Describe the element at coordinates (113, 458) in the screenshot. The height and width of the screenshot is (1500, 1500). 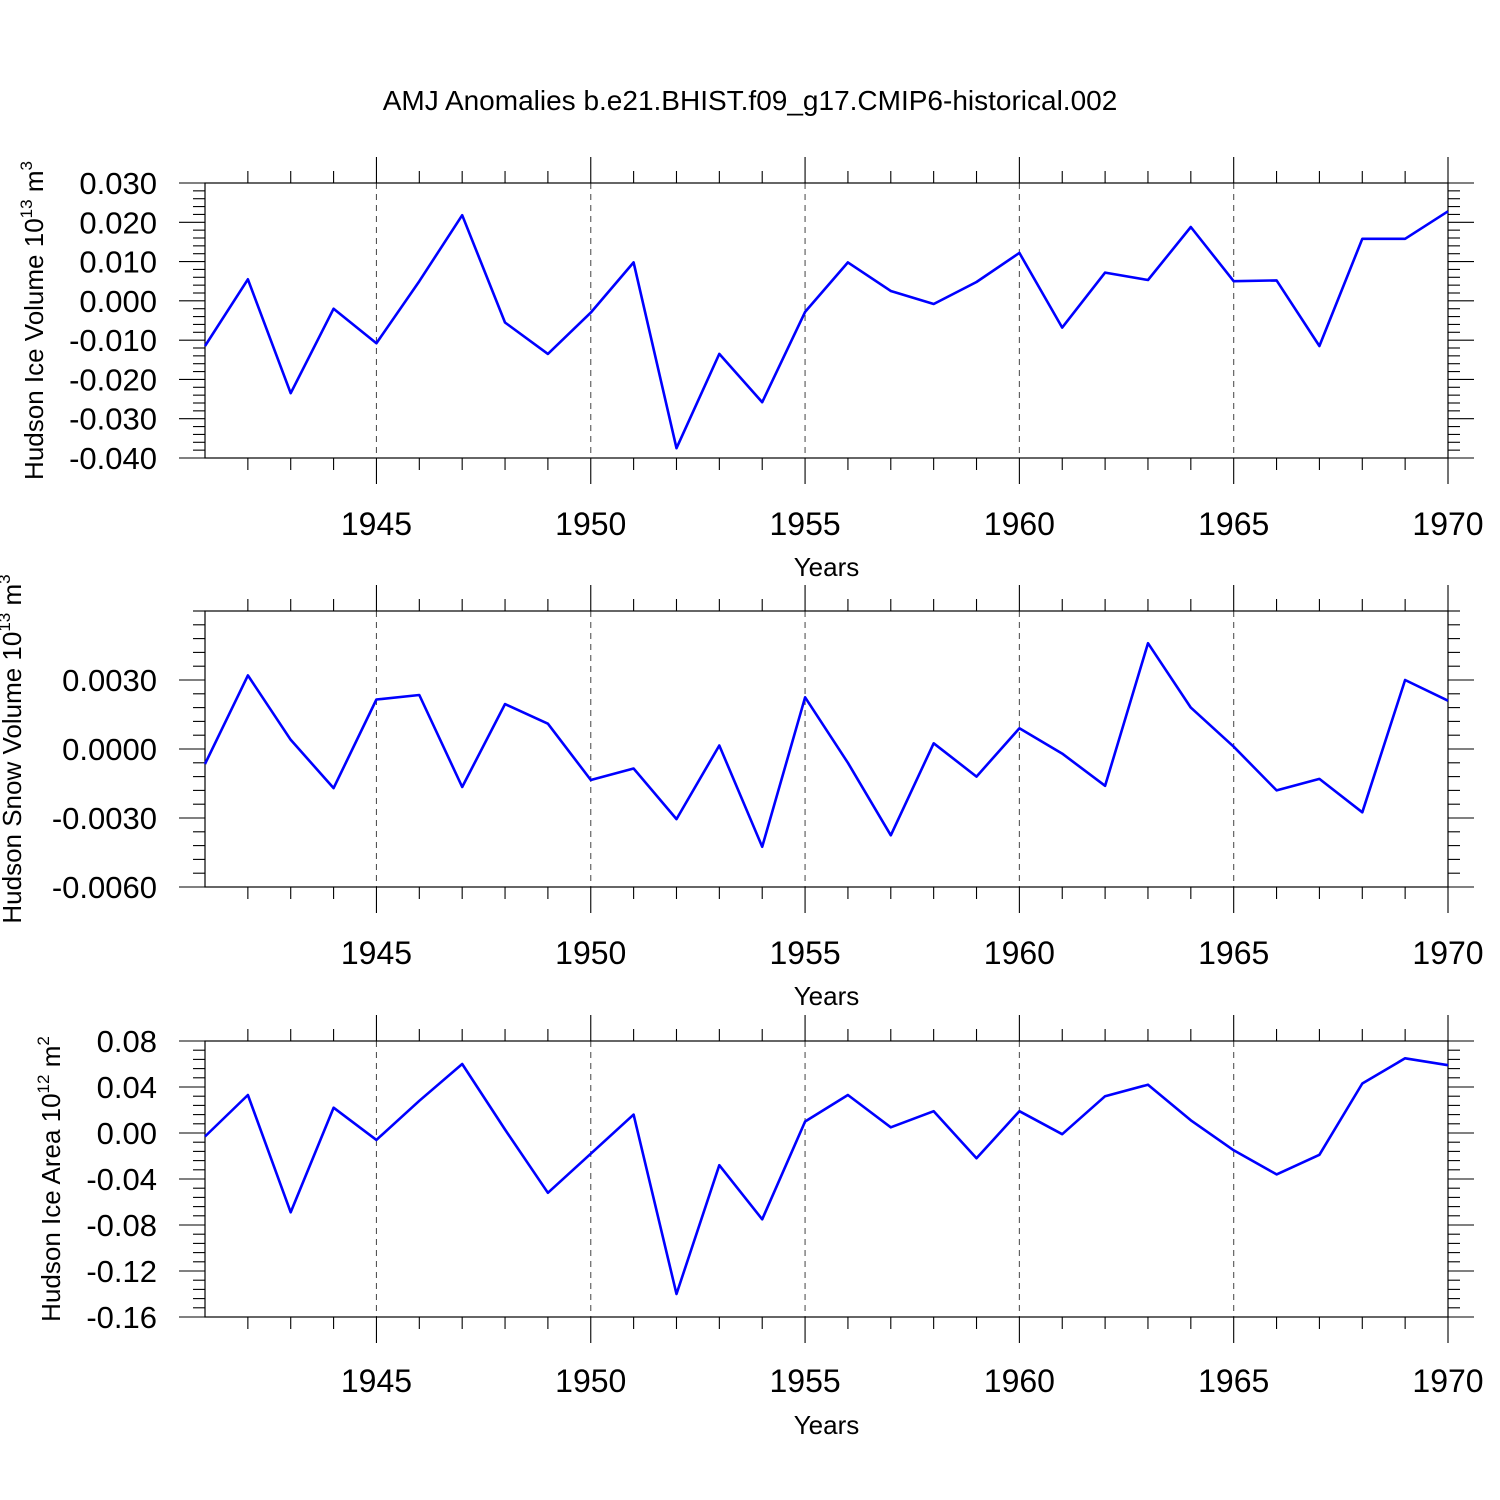
I see `y-tick-label: -0.040` at that location.